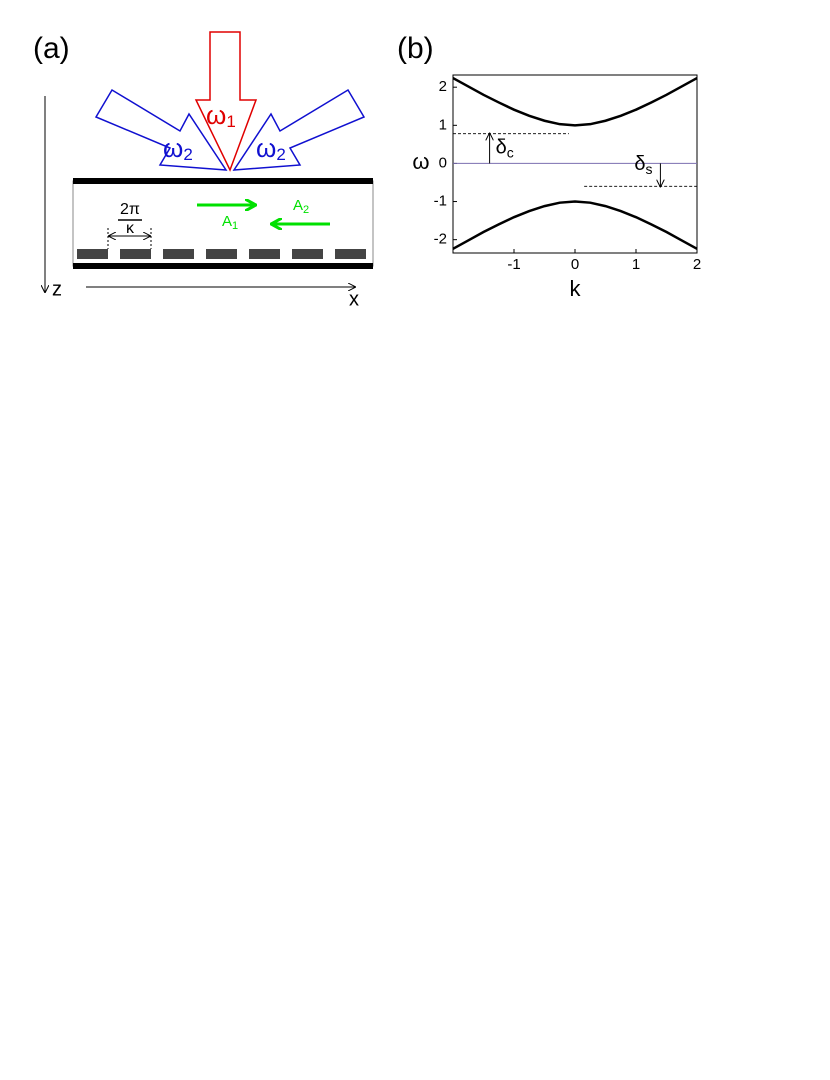 The height and width of the screenshot is (1080, 830). Describe the element at coordinates (443, 124) in the screenshot. I see `y-tick-label: 1` at that location.